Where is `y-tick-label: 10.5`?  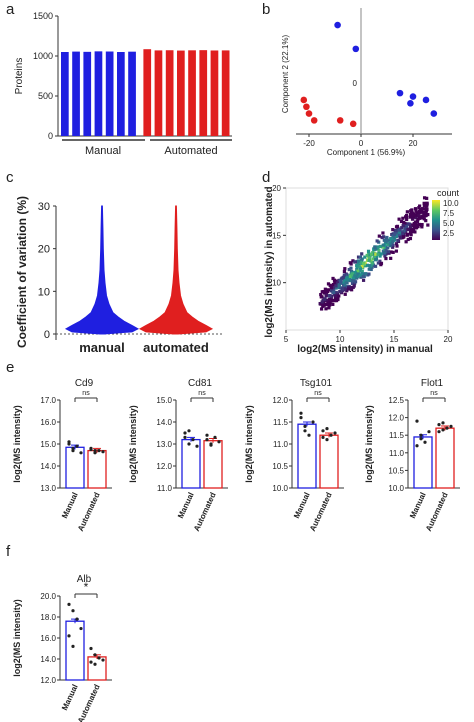 y-tick-label: 10.5 is located at coordinates (396, 470).